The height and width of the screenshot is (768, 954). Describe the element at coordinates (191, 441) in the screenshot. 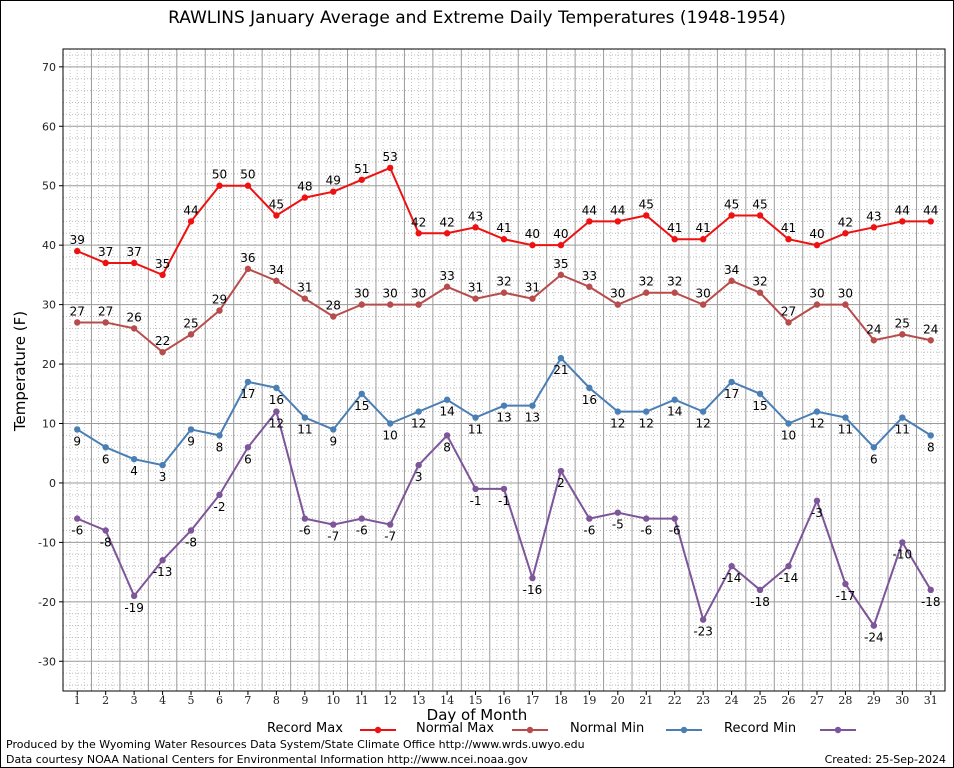

I see `data-label: 9` at that location.